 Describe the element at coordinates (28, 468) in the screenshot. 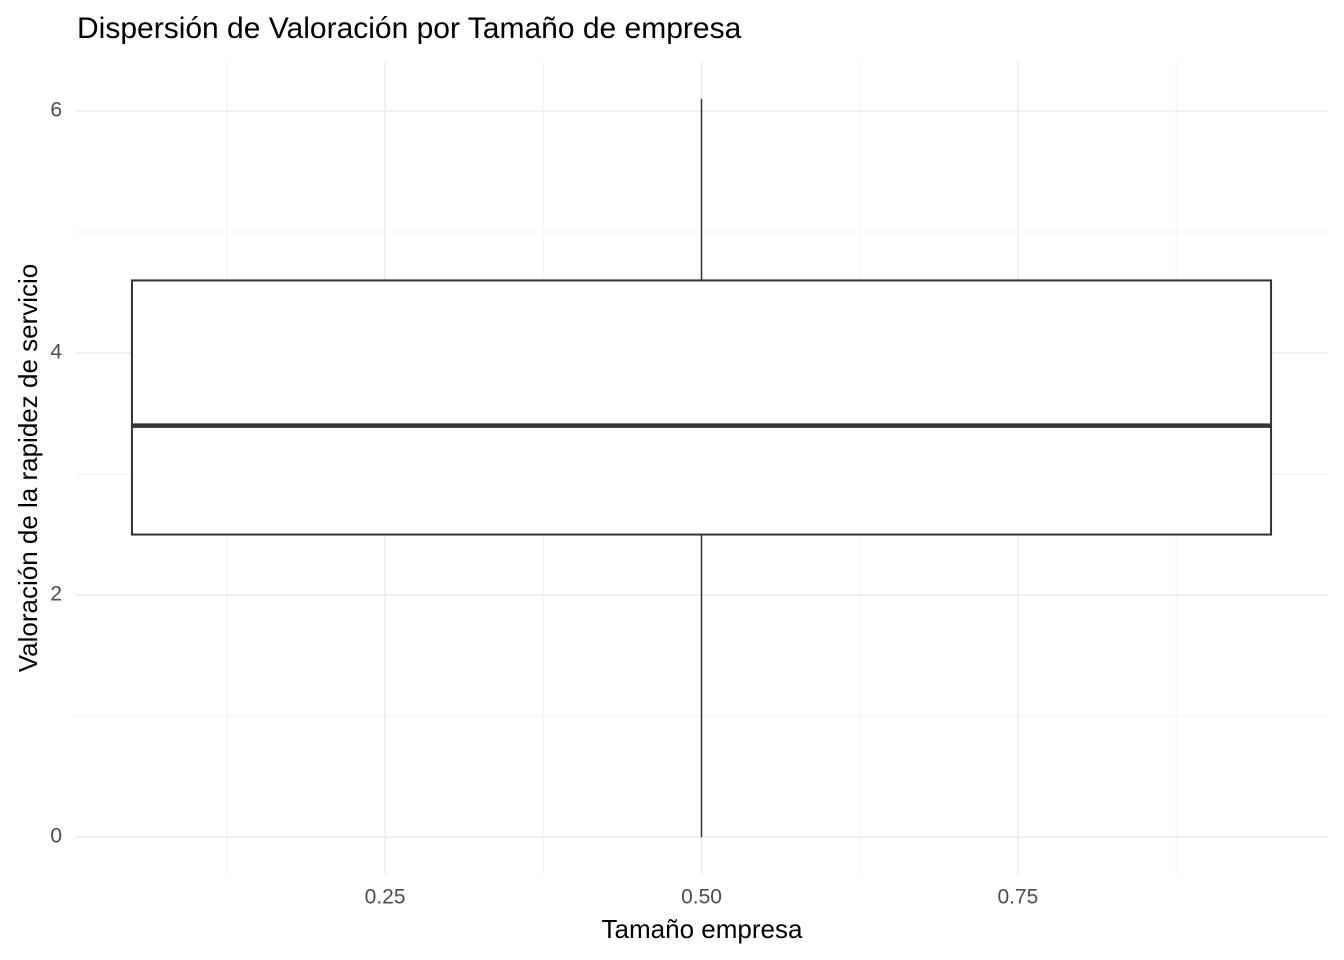

I see `y-axis-title: Valoración de la rapidez de servicio` at that location.